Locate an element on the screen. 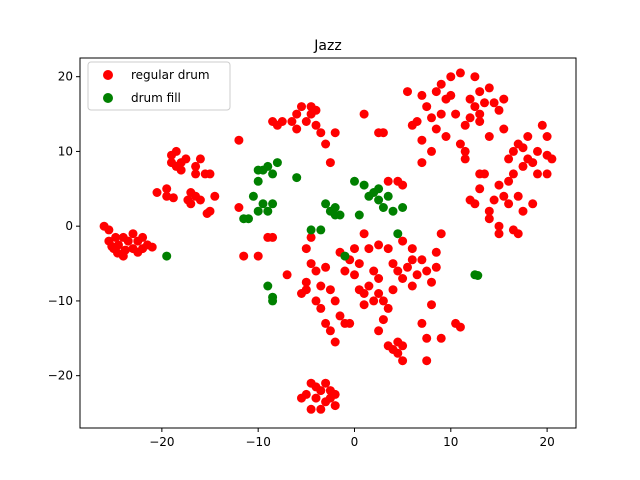  legend-label-regular-drum: regular drum is located at coordinates (170, 75).